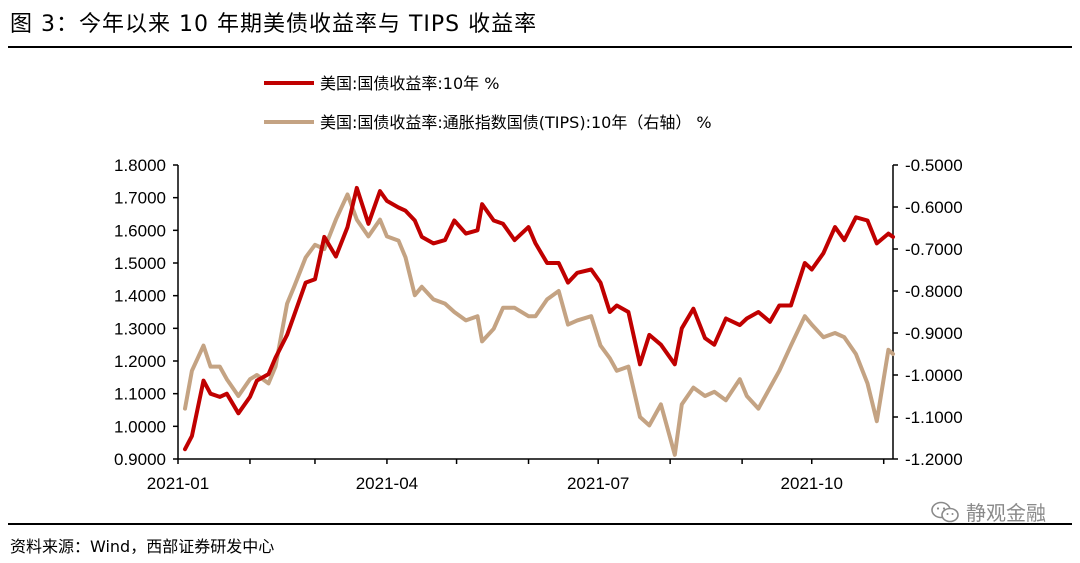 The height and width of the screenshot is (563, 1080). What do you see at coordinates (934, 333) in the screenshot?
I see `right-tick-label: -0.9000` at bounding box center [934, 333].